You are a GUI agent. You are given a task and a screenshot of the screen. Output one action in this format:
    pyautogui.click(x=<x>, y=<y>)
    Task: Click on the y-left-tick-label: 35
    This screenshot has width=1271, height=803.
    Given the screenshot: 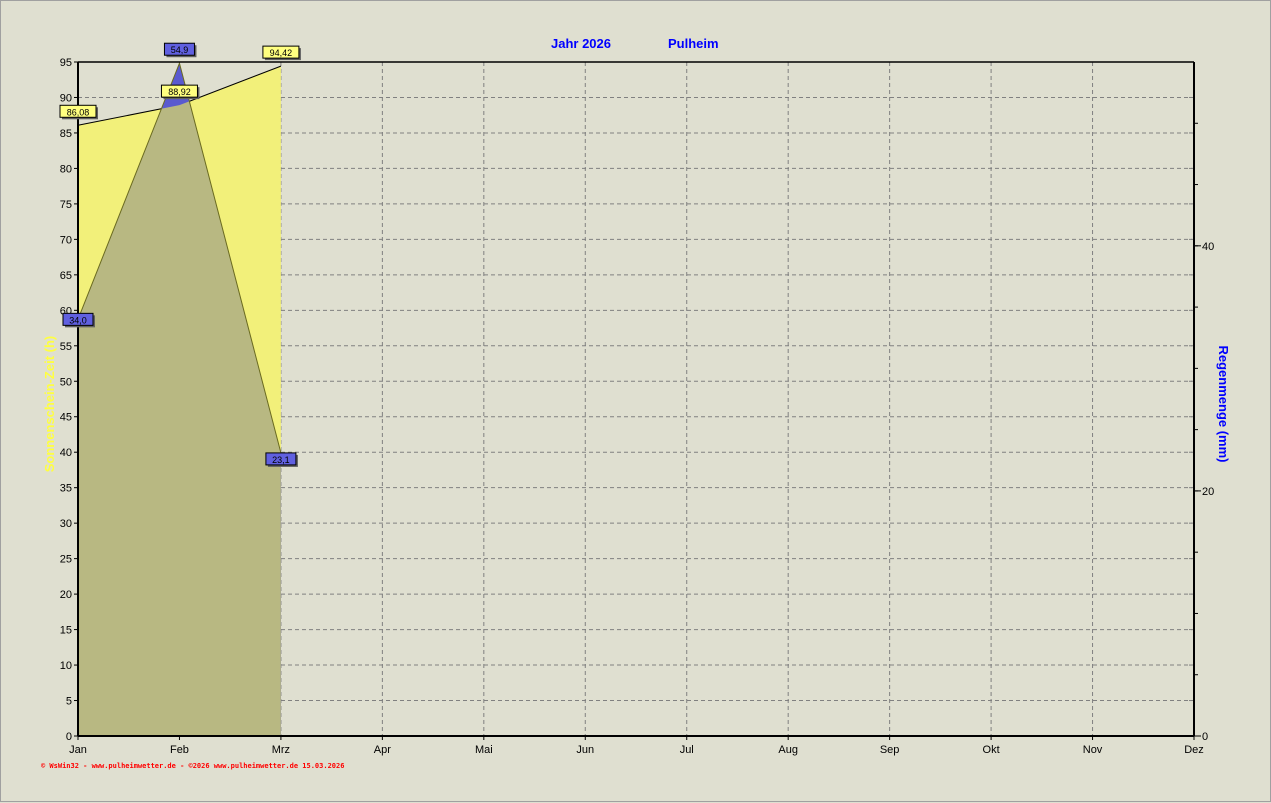 What is the action you would take?
    pyautogui.click(x=66, y=489)
    